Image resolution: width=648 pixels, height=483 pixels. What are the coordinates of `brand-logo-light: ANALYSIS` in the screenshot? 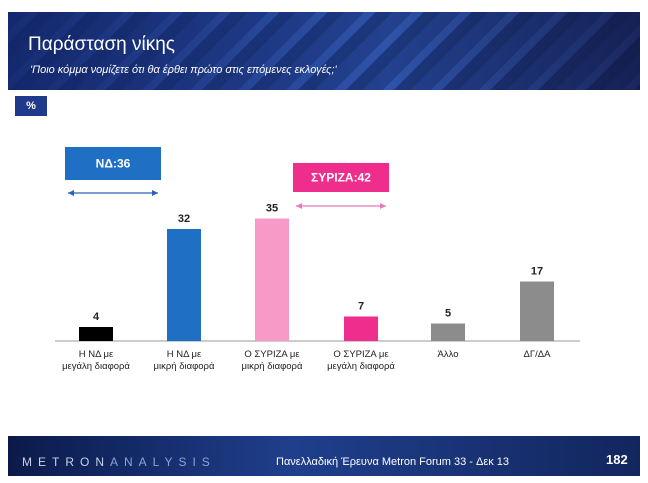 It's located at (163, 462).